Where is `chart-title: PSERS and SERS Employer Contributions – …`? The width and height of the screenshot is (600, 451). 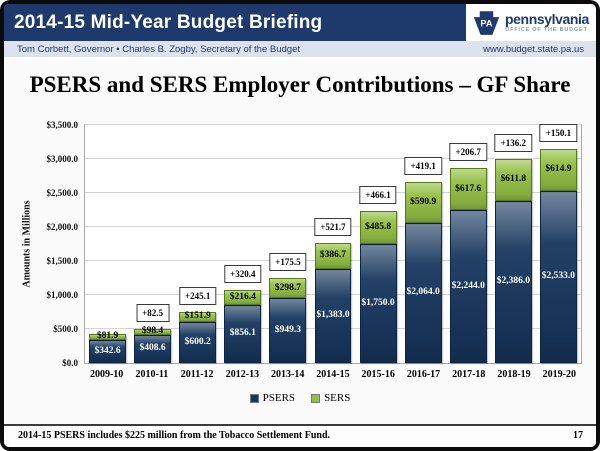 chart-title: PSERS and SERS Employer Contributions – … is located at coordinates (300, 84).